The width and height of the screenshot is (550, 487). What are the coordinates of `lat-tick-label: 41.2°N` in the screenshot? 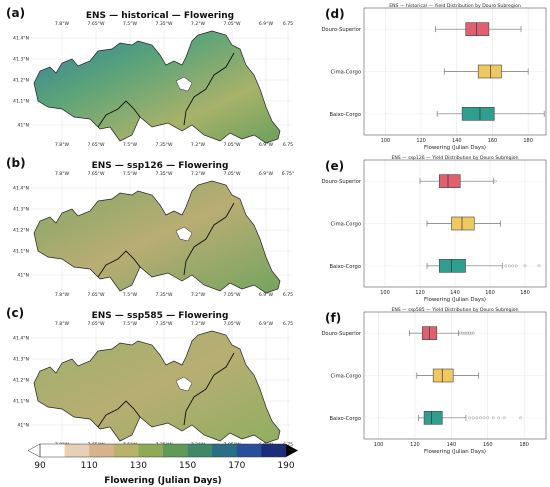 It's located at (21, 81).